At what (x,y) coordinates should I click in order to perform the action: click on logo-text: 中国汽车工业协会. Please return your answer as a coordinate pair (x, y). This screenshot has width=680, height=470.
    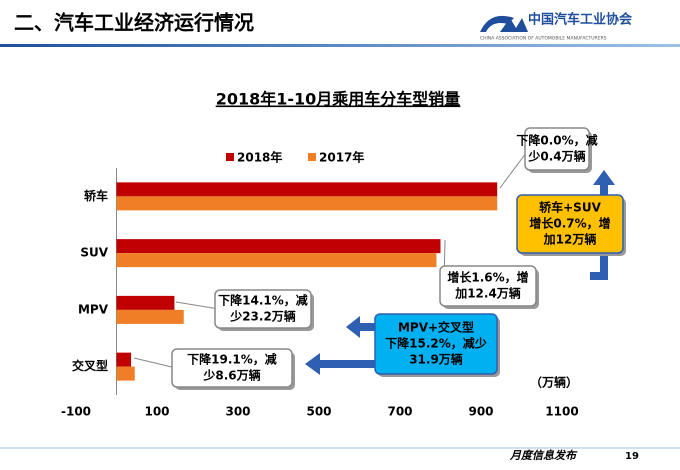
    Looking at the image, I should click on (580, 20).